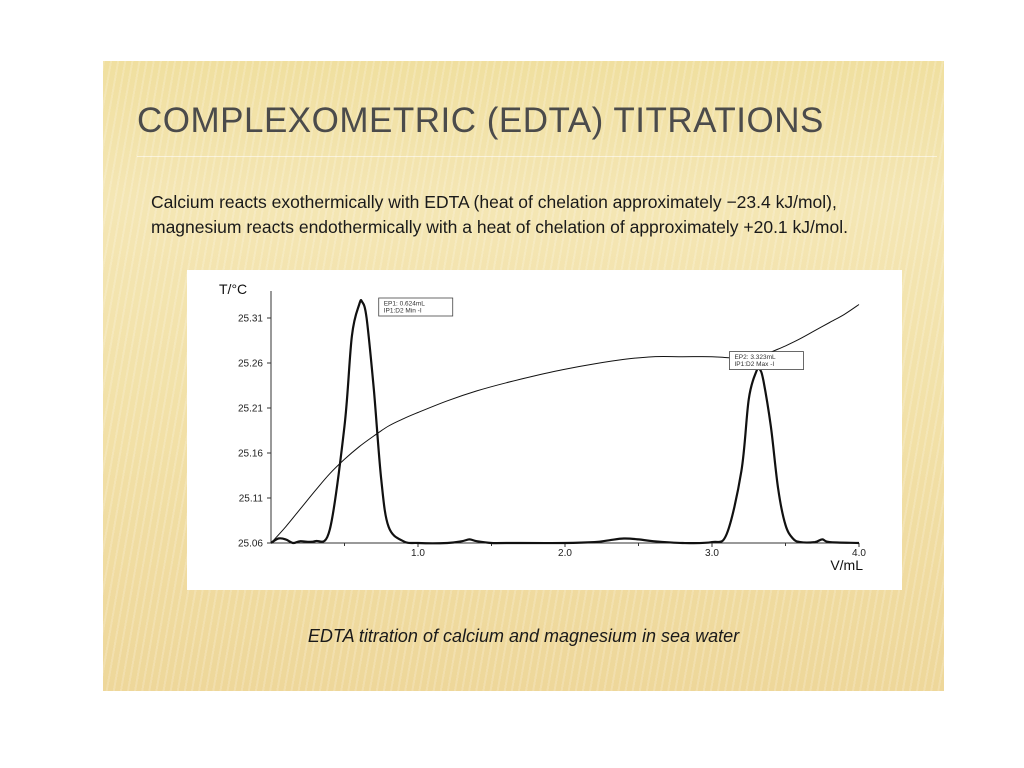 This screenshot has width=1024, height=768. What do you see at coordinates (754, 364) in the screenshot?
I see `annotation-text: IP1:D2 Max -I` at bounding box center [754, 364].